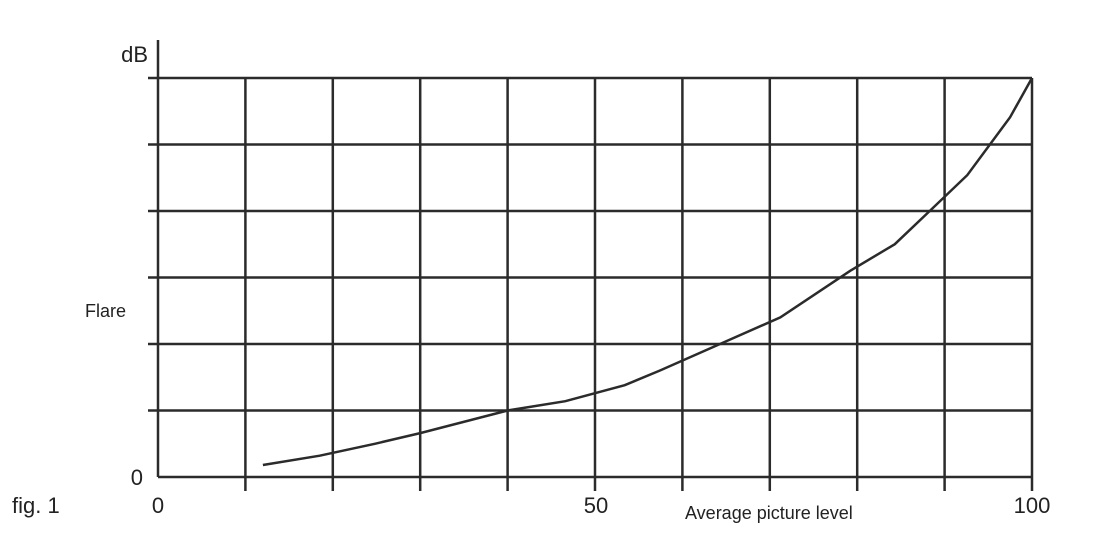 The width and height of the screenshot is (1109, 552). Describe the element at coordinates (158, 505) in the screenshot. I see `x-tick-label-0: 0` at that location.